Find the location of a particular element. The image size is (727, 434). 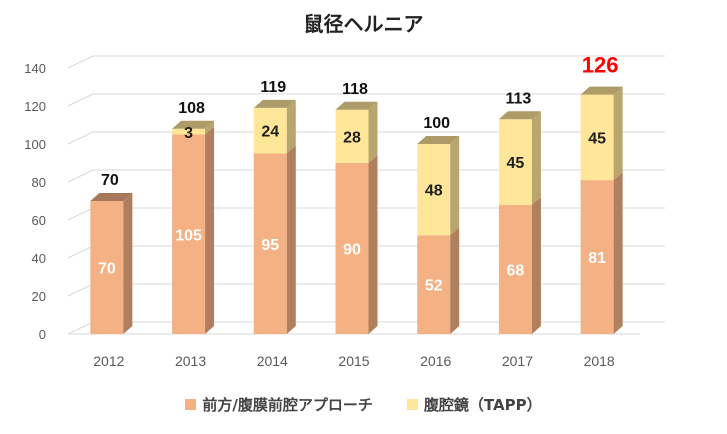

bar-anterior-2014 is located at coordinates (270, 243).